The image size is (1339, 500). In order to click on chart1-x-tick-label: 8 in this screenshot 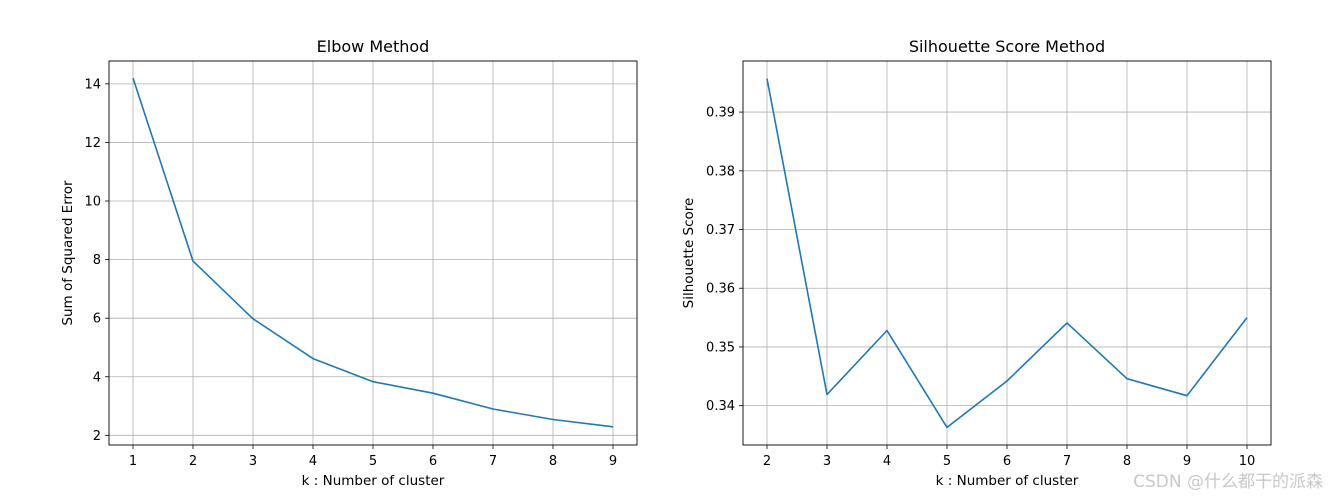, I will do `click(553, 461)`.